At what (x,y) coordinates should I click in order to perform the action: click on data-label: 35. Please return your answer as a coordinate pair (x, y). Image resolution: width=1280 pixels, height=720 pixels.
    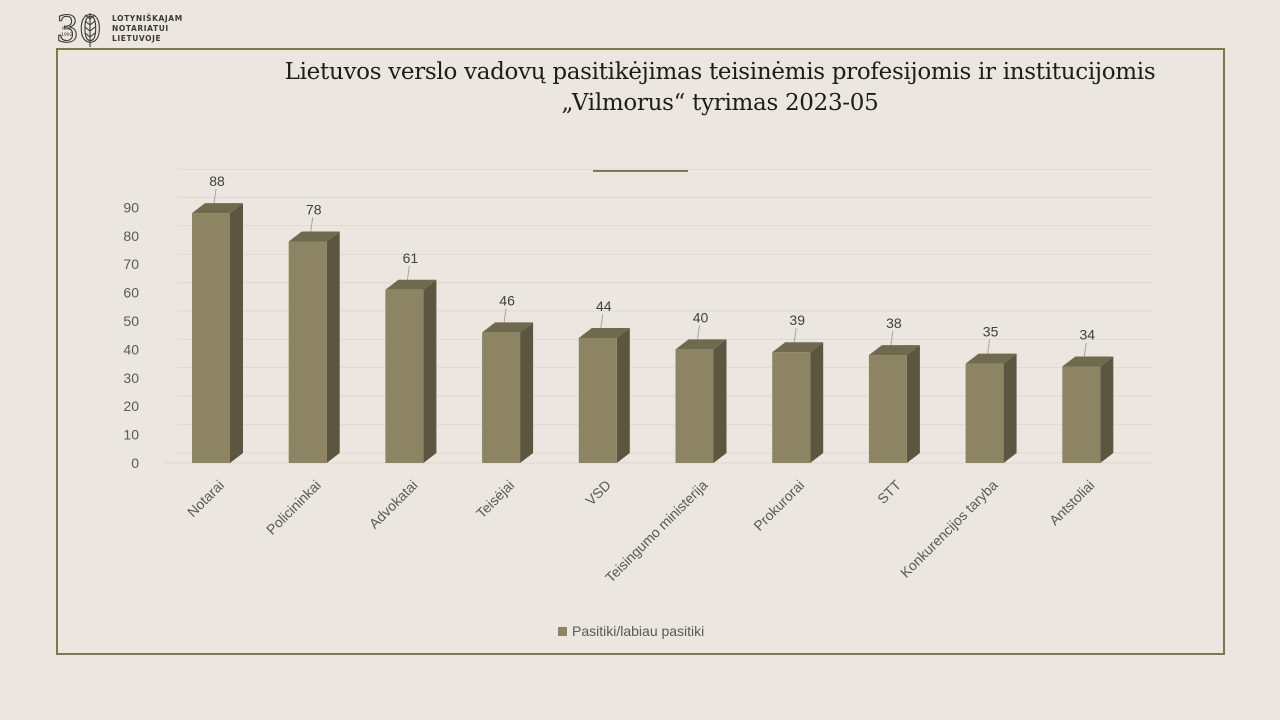
    Looking at the image, I should click on (991, 332).